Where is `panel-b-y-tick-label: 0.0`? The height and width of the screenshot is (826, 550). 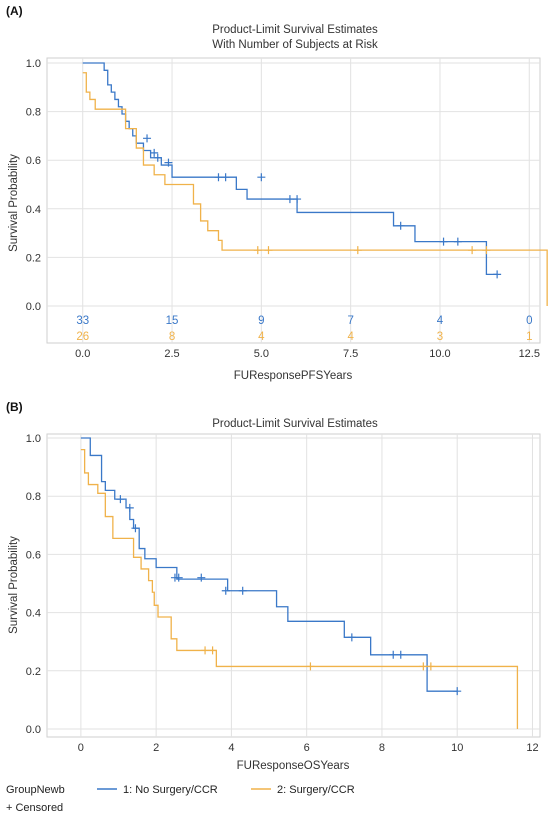 panel-b-y-tick-label: 0.0 is located at coordinates (33, 730).